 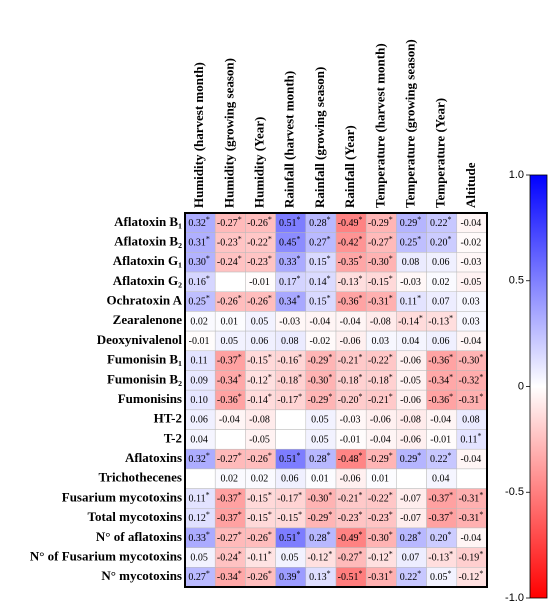 What do you see at coordinates (257, 361) in the screenshot?
I see `cell-value: -0.15` at bounding box center [257, 361].